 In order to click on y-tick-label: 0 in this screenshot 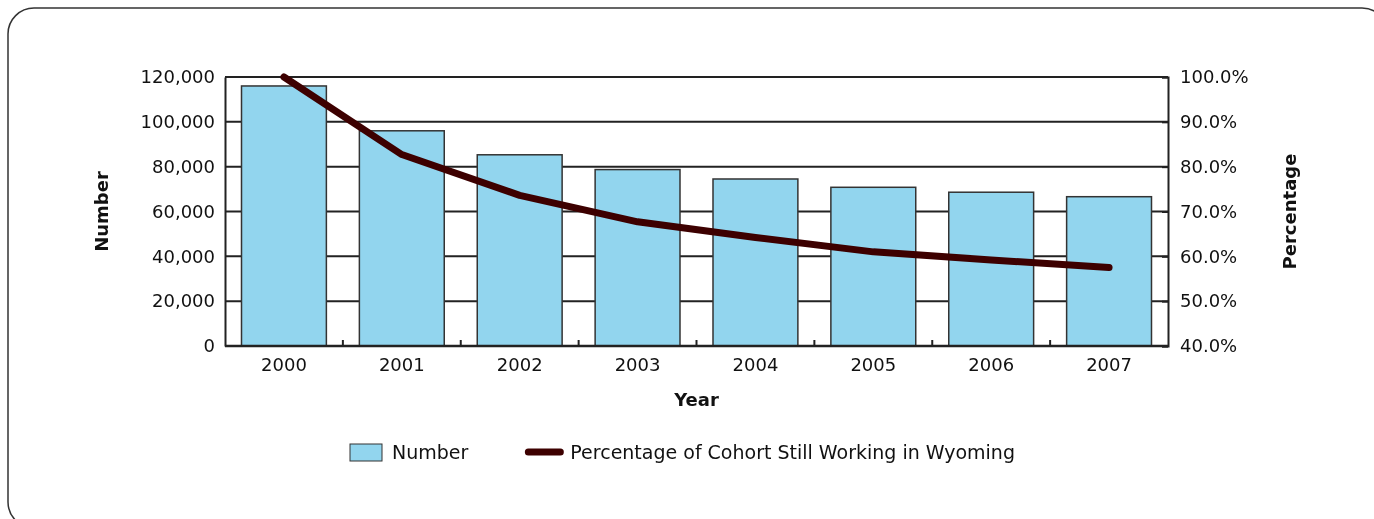, I will do `click(209, 346)`.